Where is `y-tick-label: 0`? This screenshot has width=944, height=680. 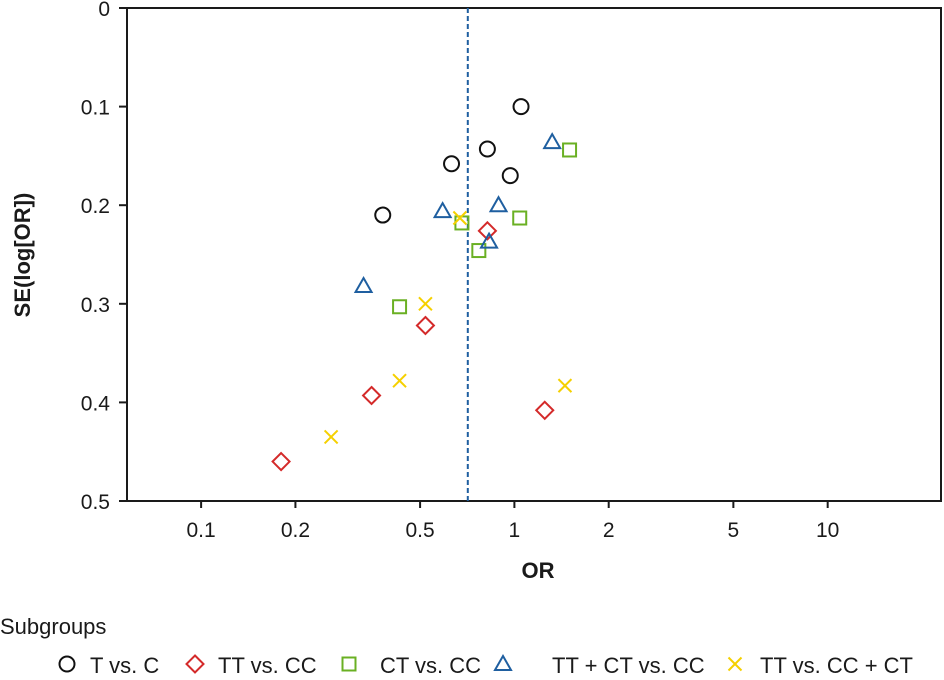
y-tick-label: 0 is located at coordinates (104, 10).